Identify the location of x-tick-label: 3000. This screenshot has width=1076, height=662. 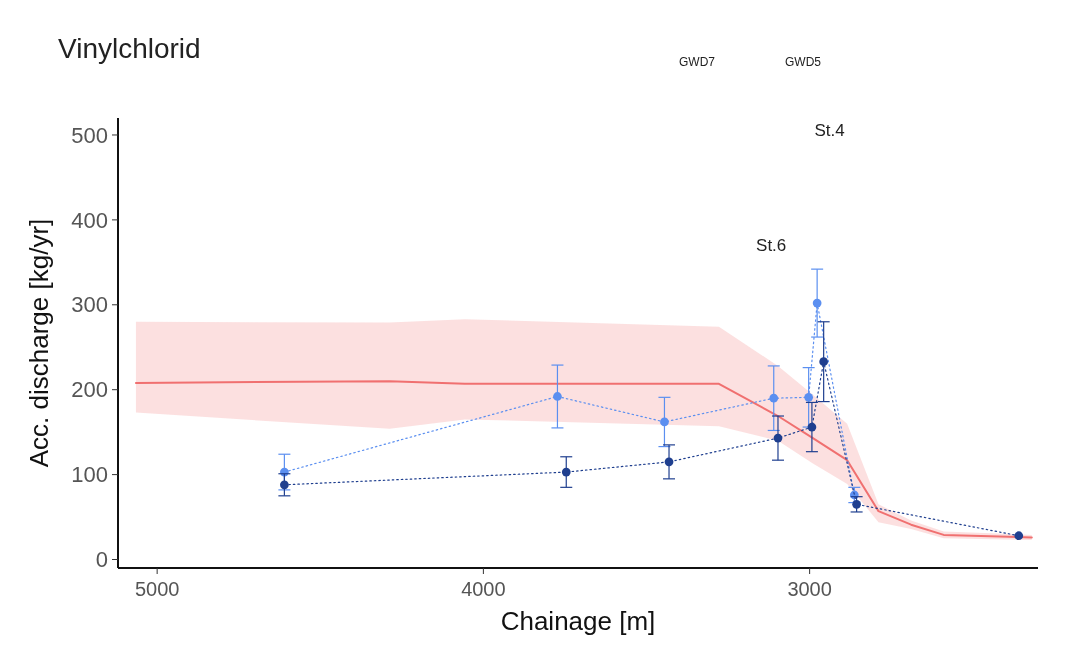
(809, 589).